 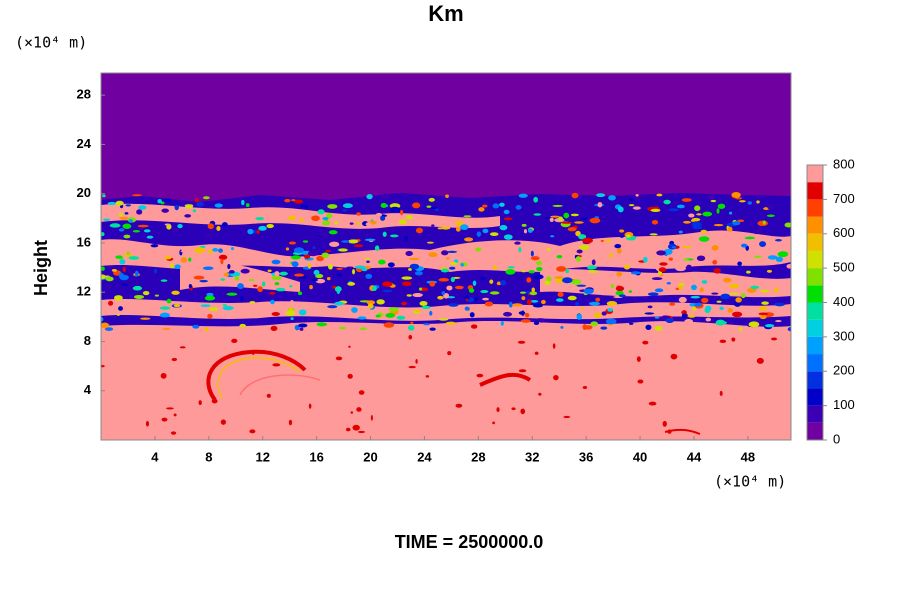 I want to click on x-tick-label: 40, so click(x=640, y=456).